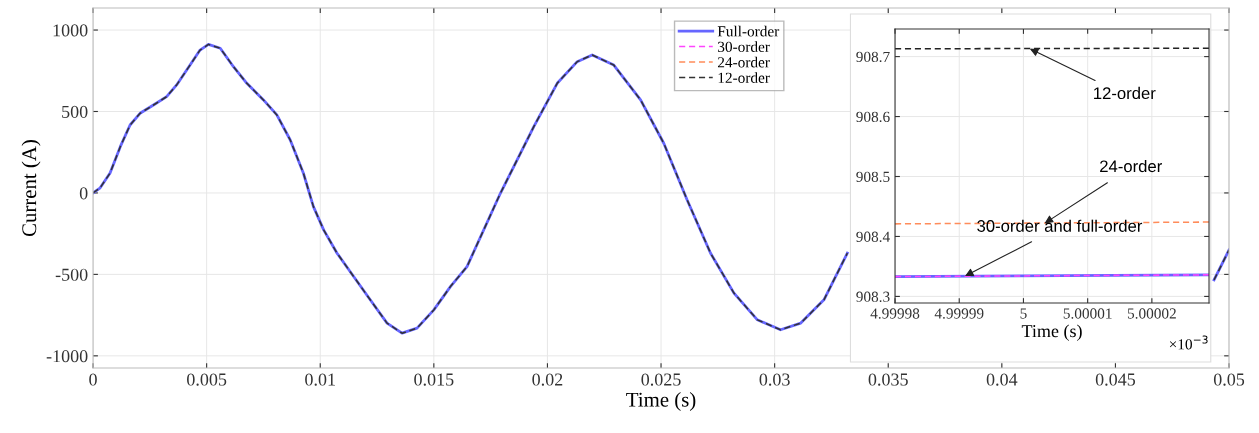 This screenshot has height=433, width=1259. I want to click on y-tick-label: 908.6, so click(873, 117).